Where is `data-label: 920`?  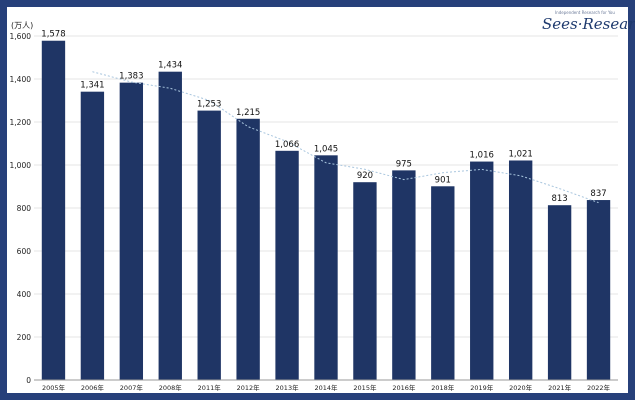 data-label: 920 is located at coordinates (365, 176).